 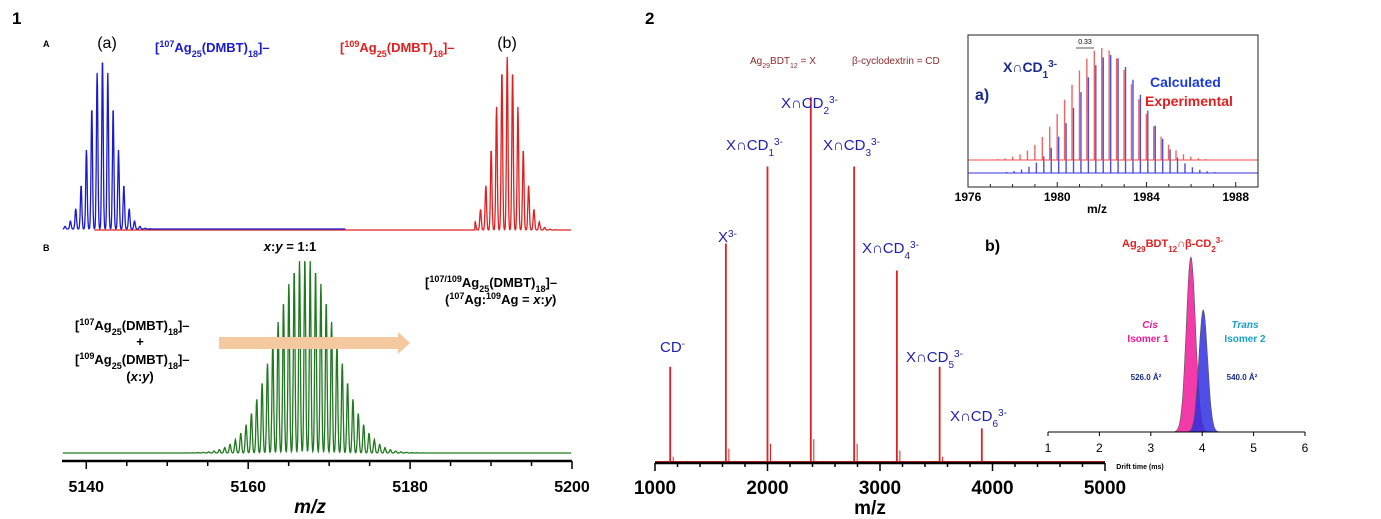 I want to click on peak-label: X3-, so click(x=727, y=238).